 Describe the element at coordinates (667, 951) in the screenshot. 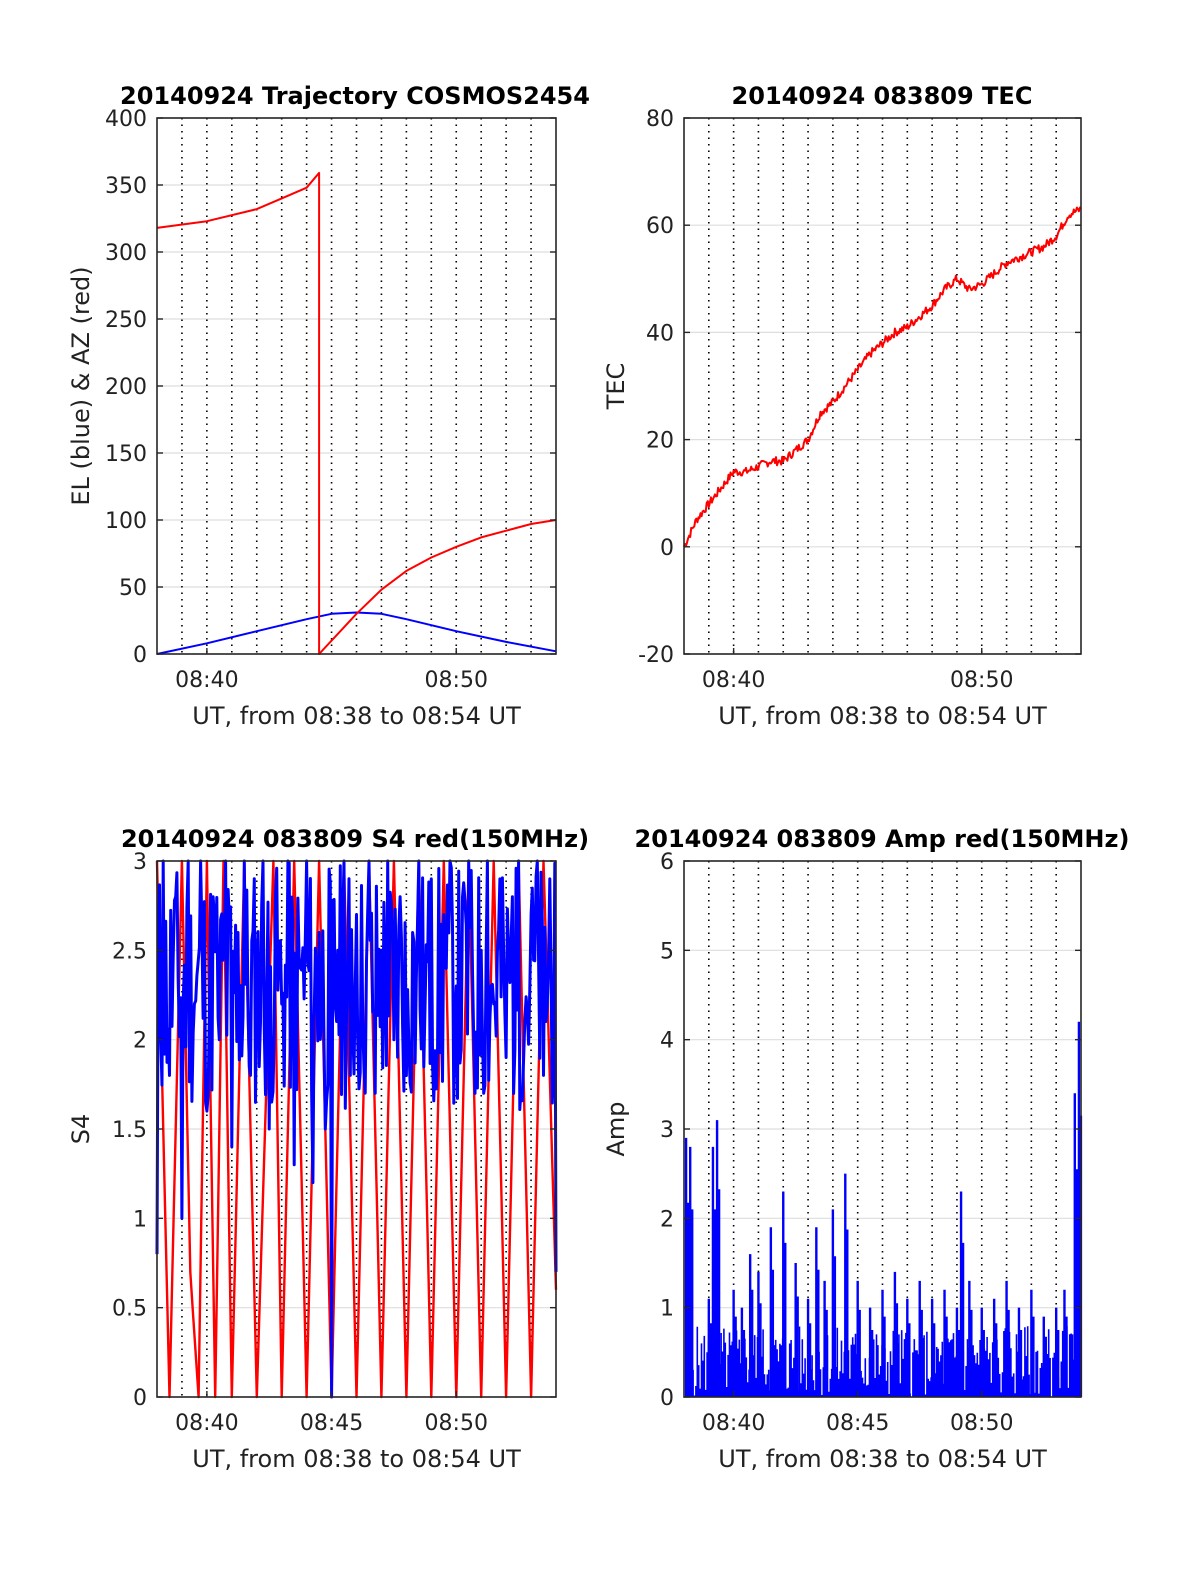

I see `y-tick-label: 5` at that location.